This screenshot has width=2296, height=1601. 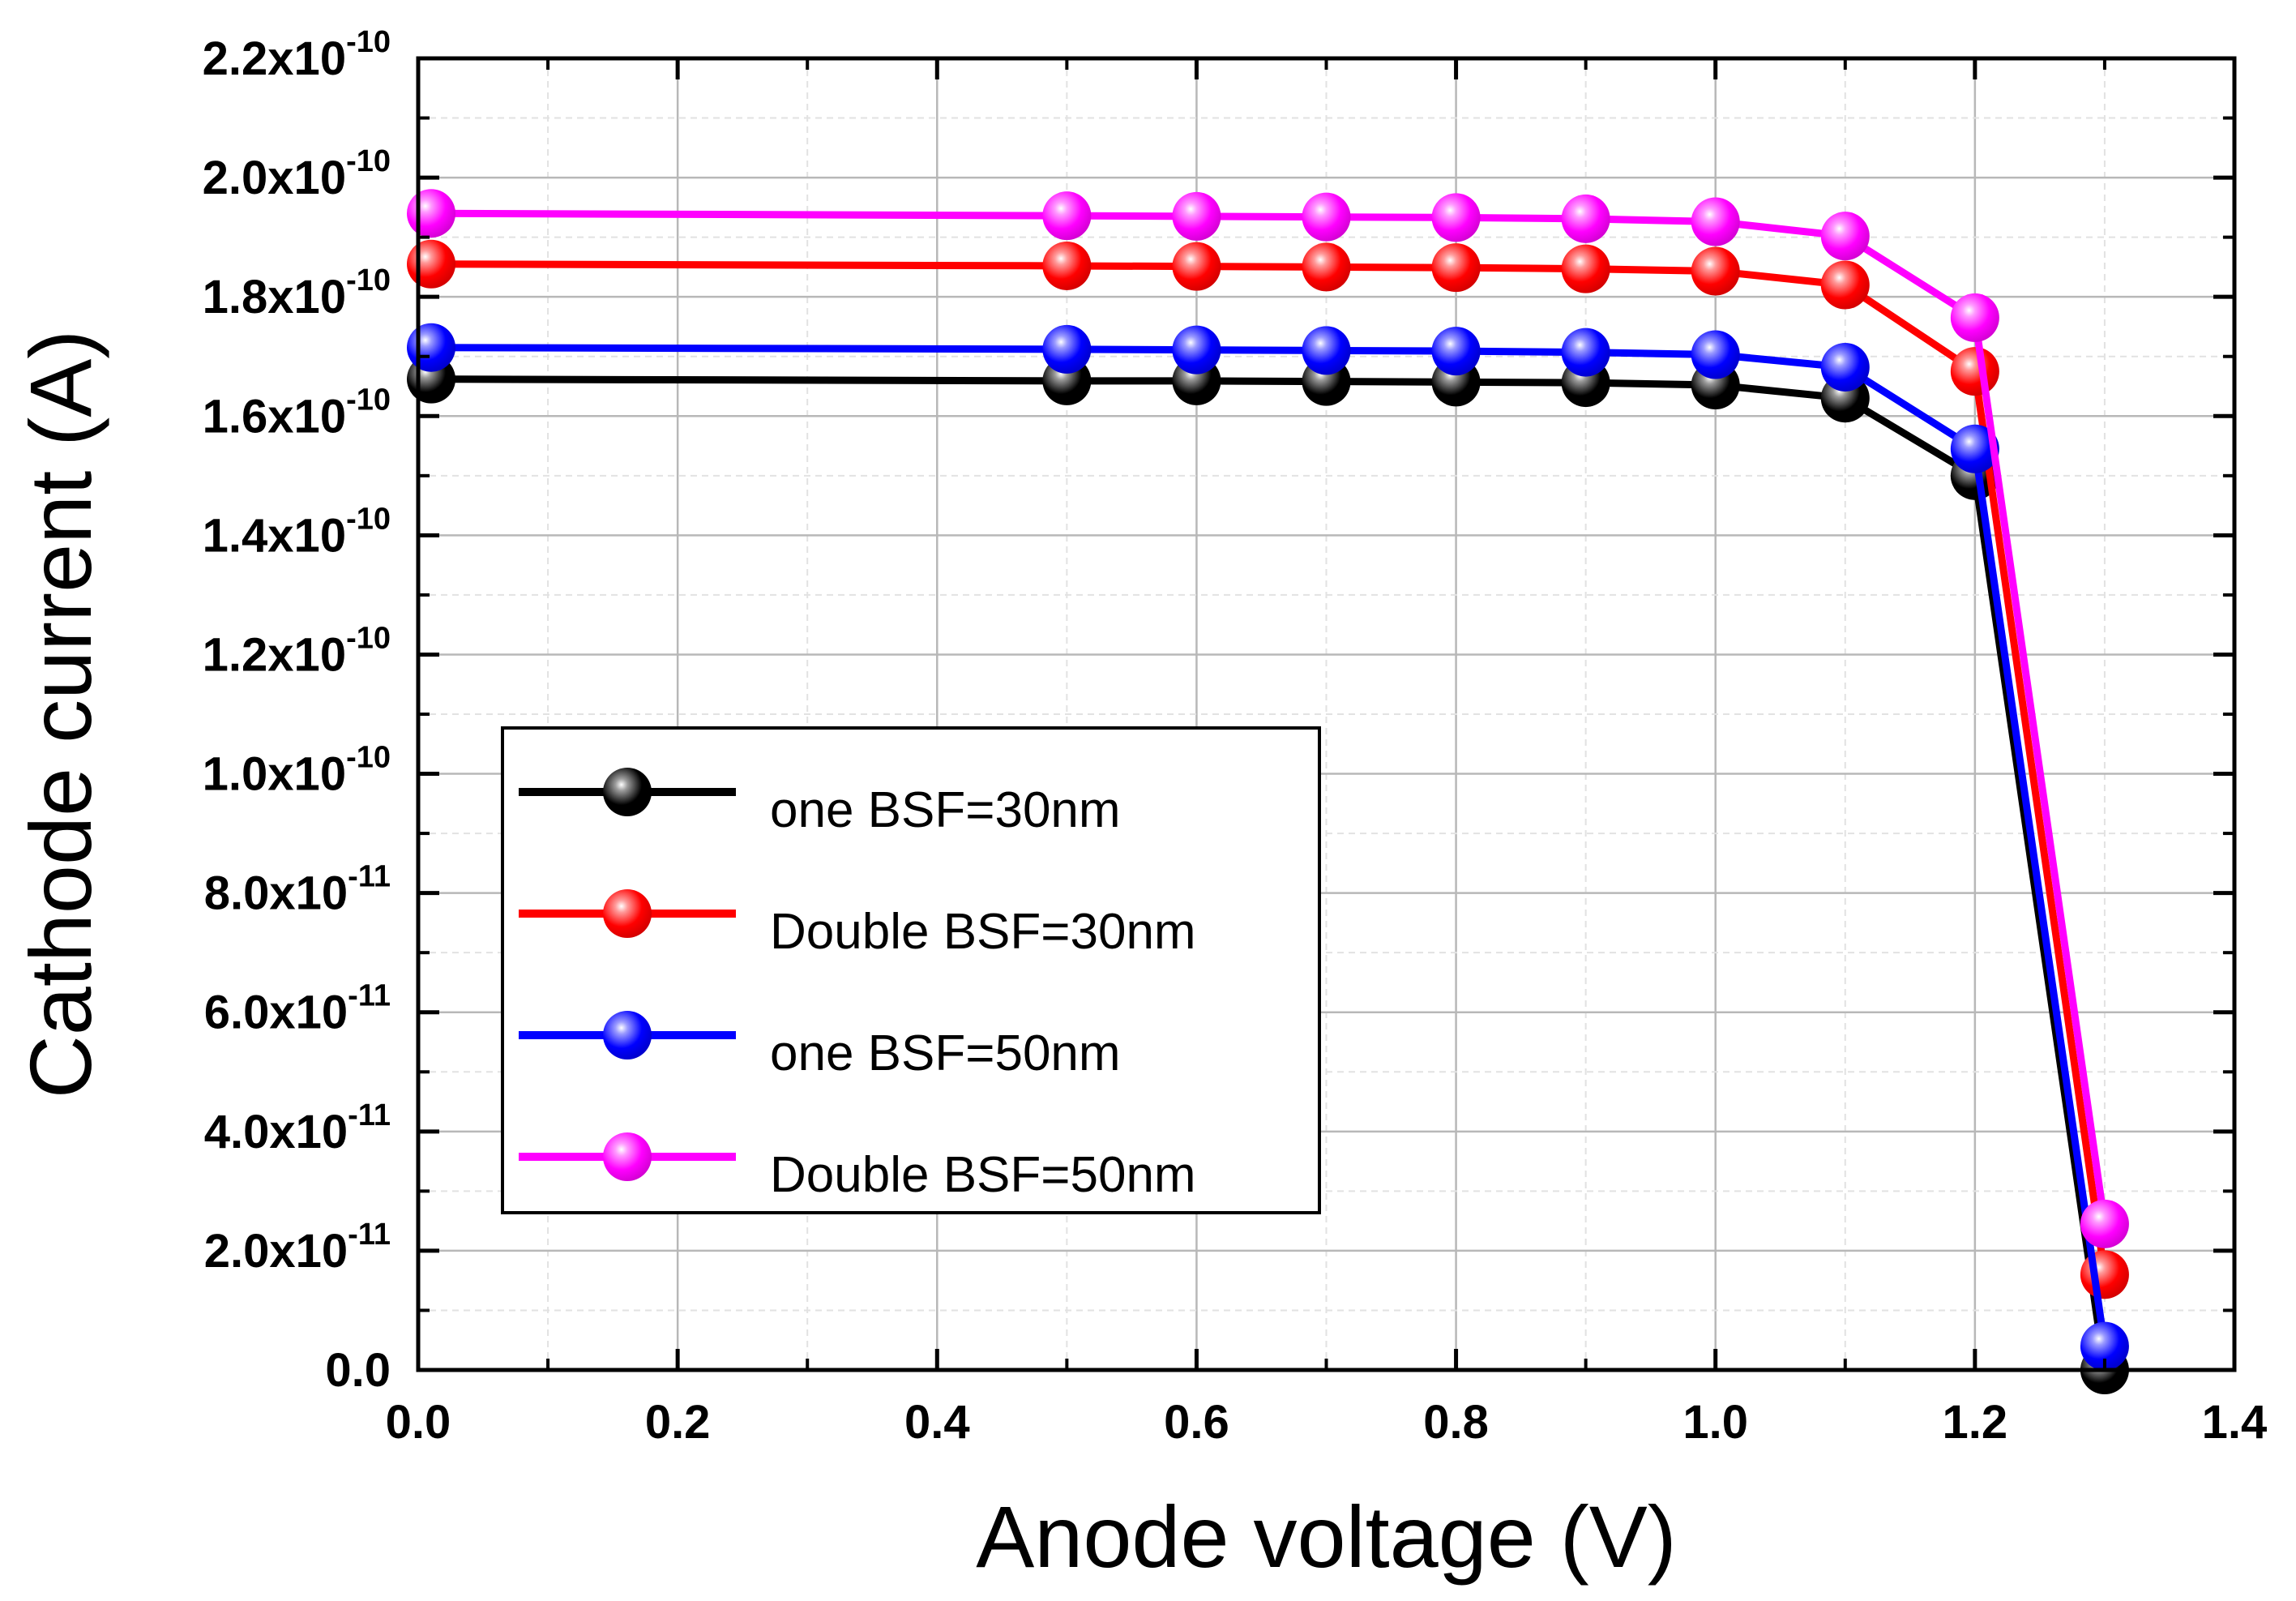 I want to click on y-tick-mantissa: 1.6x10, so click(x=274, y=416).